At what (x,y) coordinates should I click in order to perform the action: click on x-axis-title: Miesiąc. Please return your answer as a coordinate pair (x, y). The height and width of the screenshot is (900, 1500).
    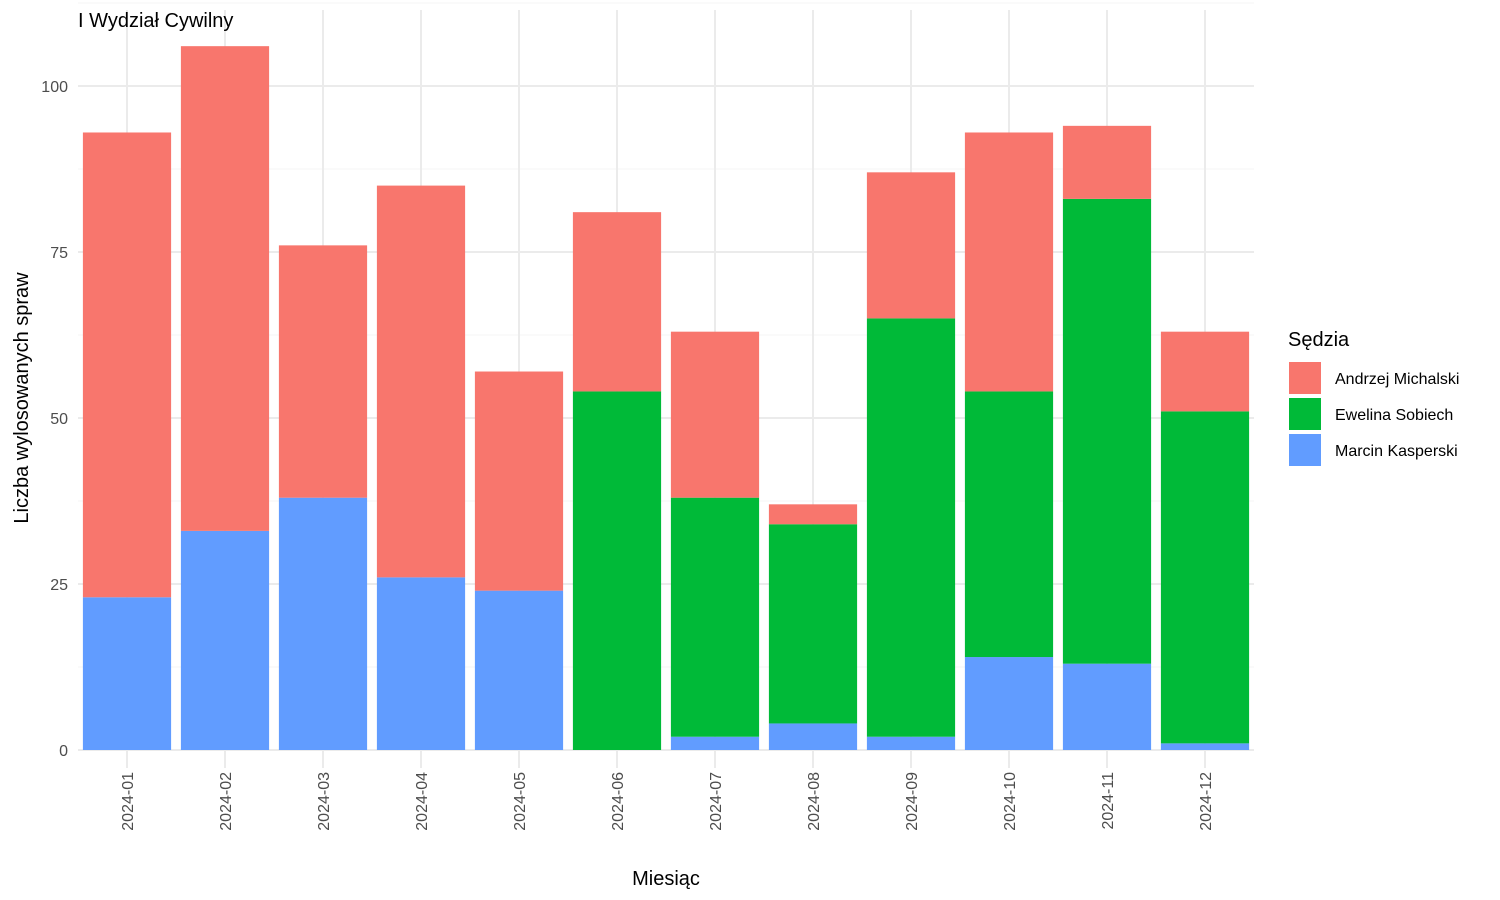
    Looking at the image, I should click on (666, 879).